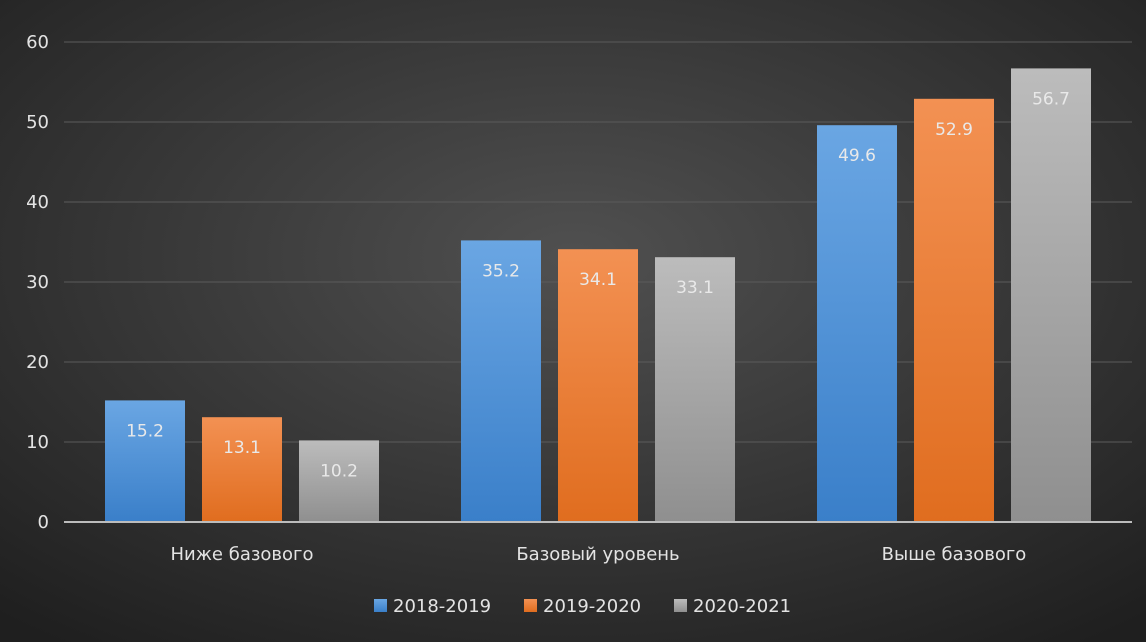 The image size is (1146, 642). I want to click on data-label: 15.2, so click(145, 431).